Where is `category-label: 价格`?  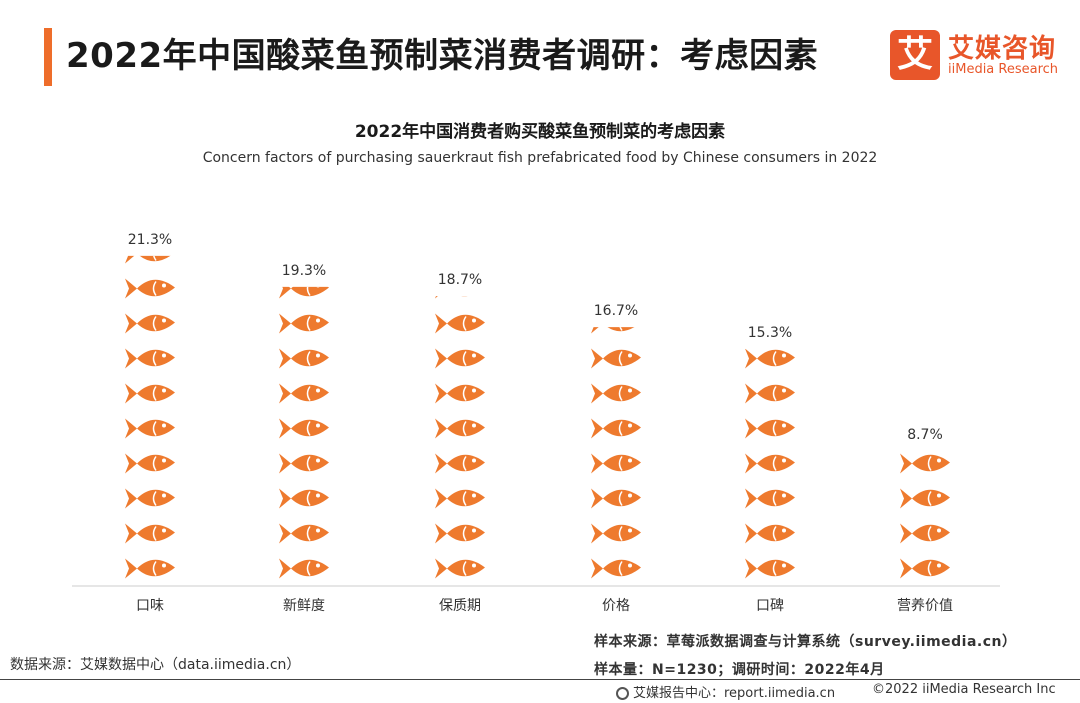 category-label: 价格 is located at coordinates (616, 606).